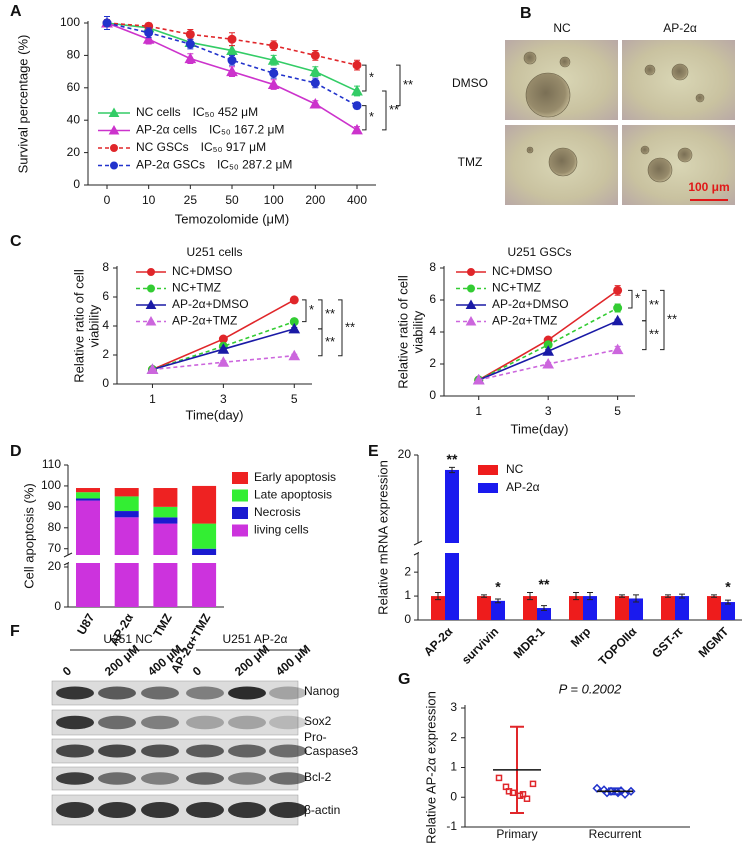 The height and width of the screenshot is (847, 746). What do you see at coordinates (74, 152) in the screenshot?
I see `y-tick-label: 20` at bounding box center [74, 152].